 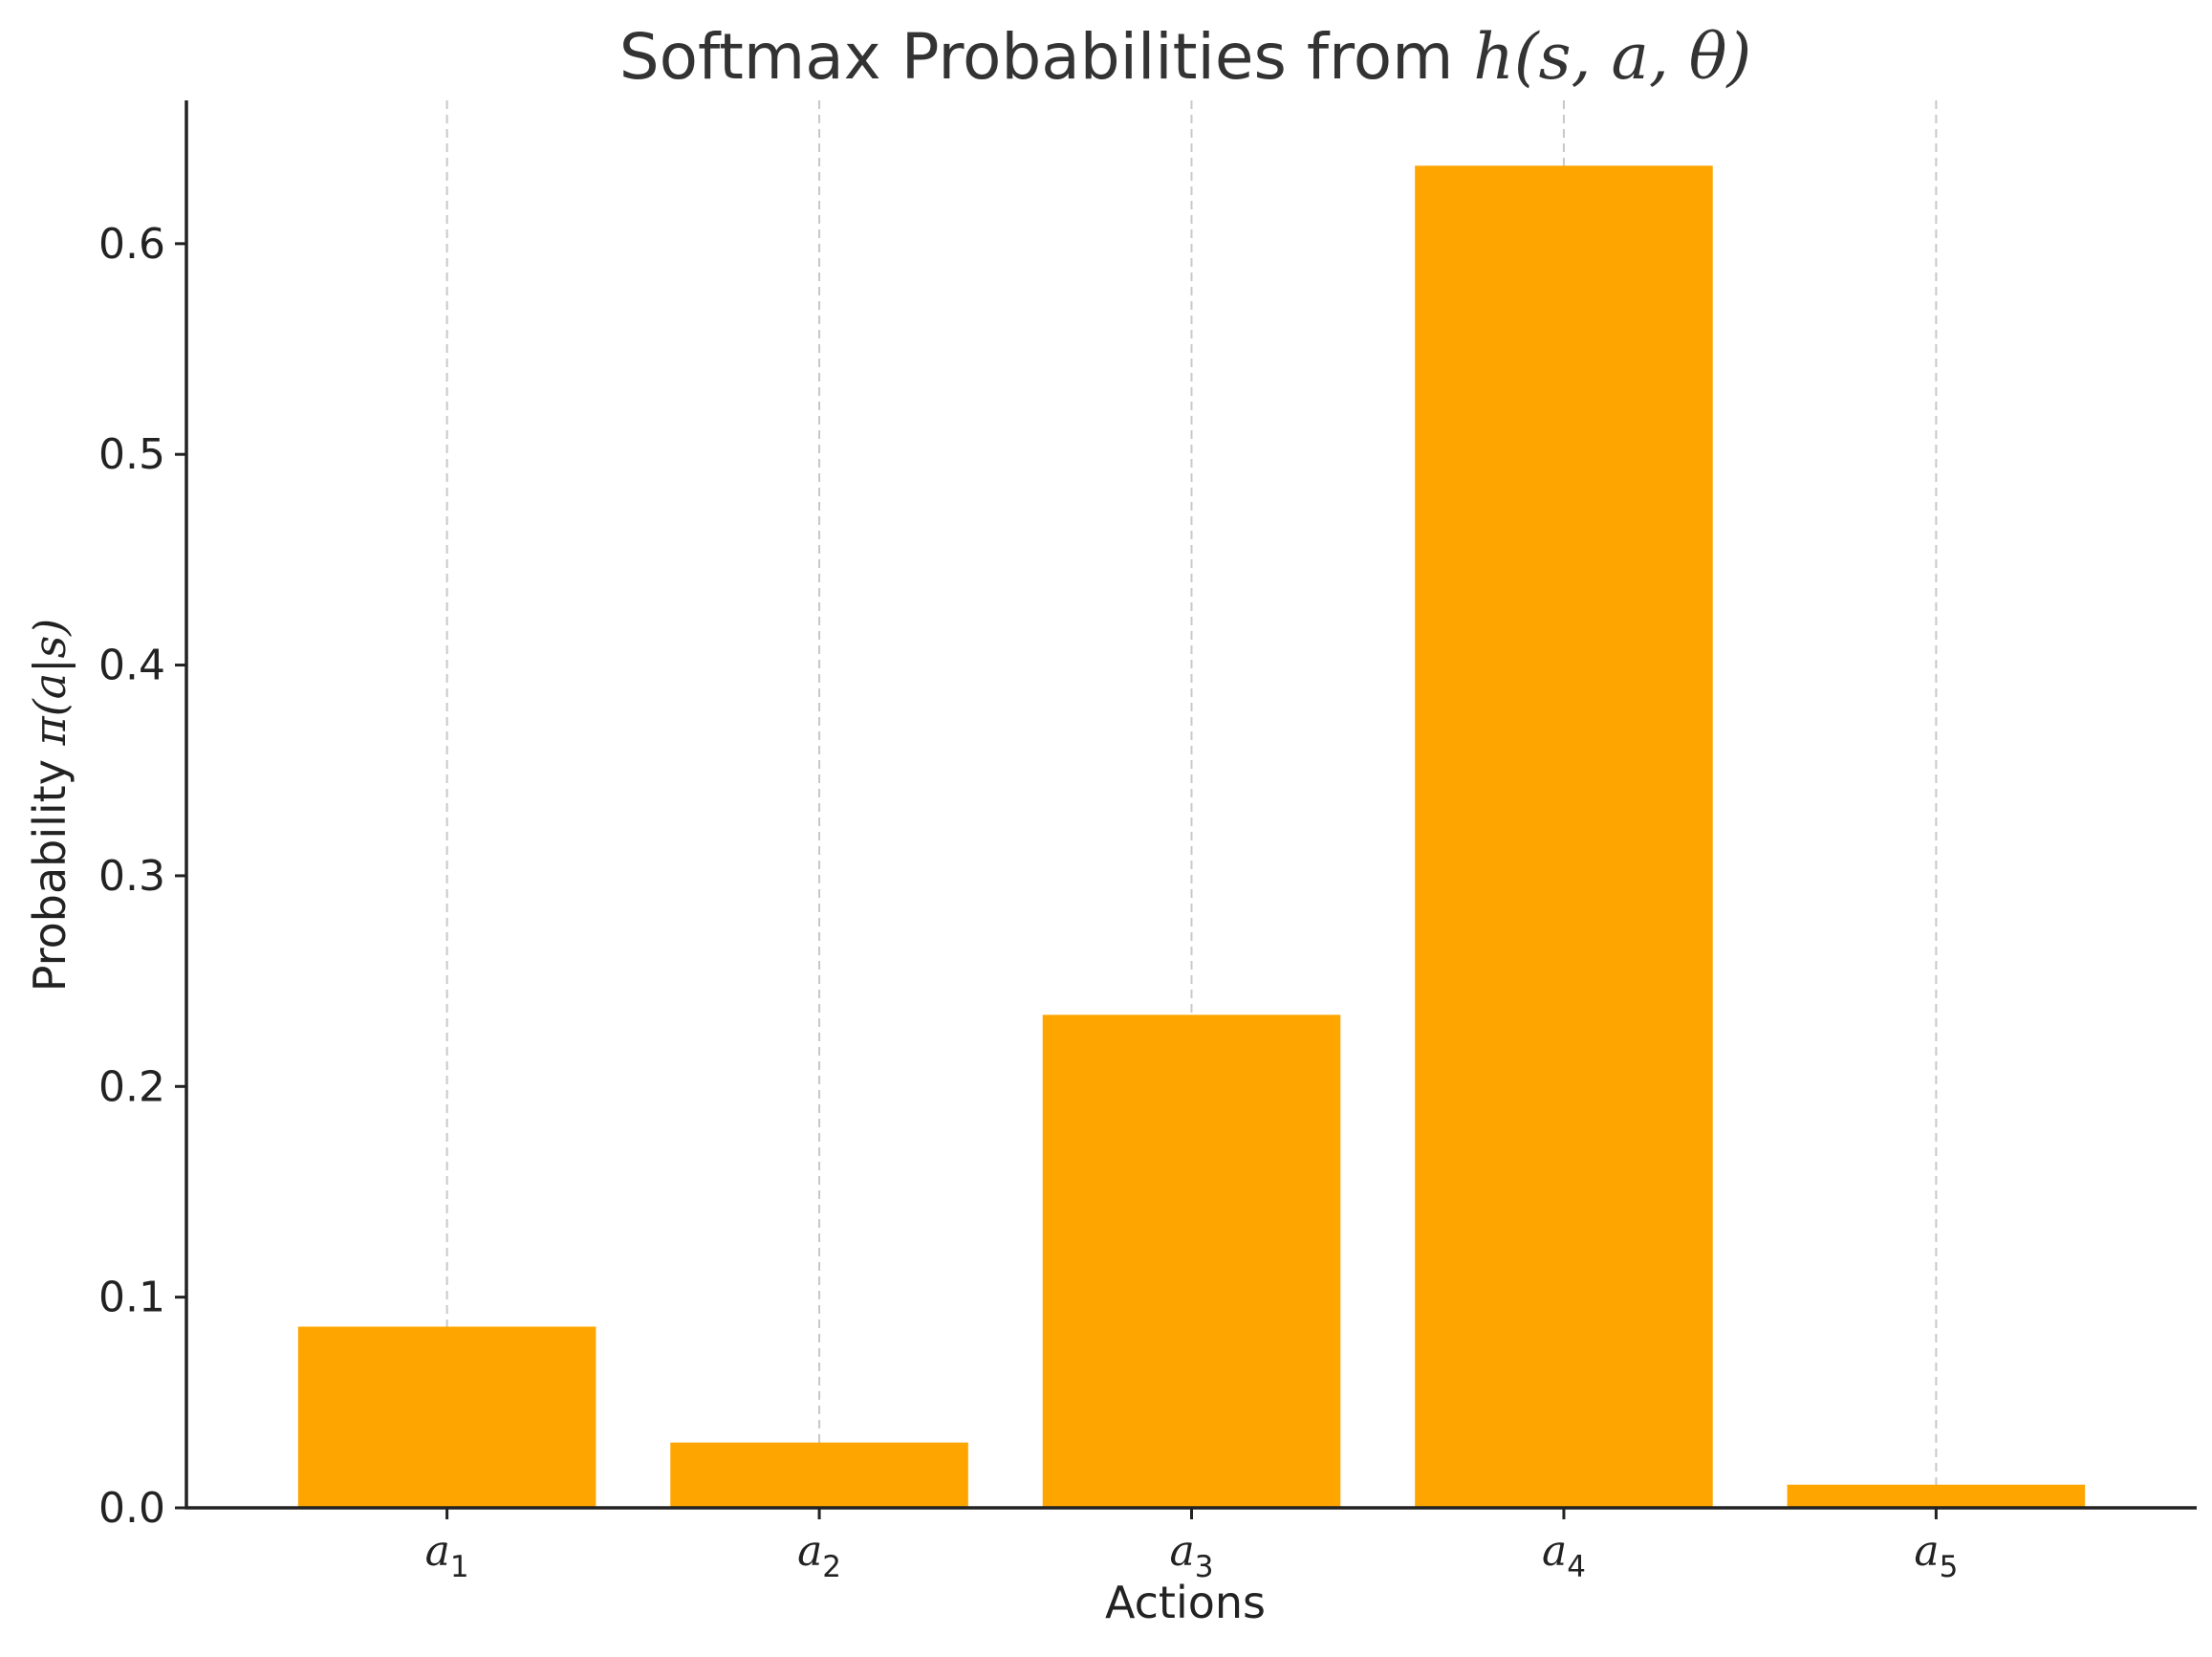 What do you see at coordinates (1950, 1567) in the screenshot?
I see `x-tick-label-sub: 5` at bounding box center [1950, 1567].